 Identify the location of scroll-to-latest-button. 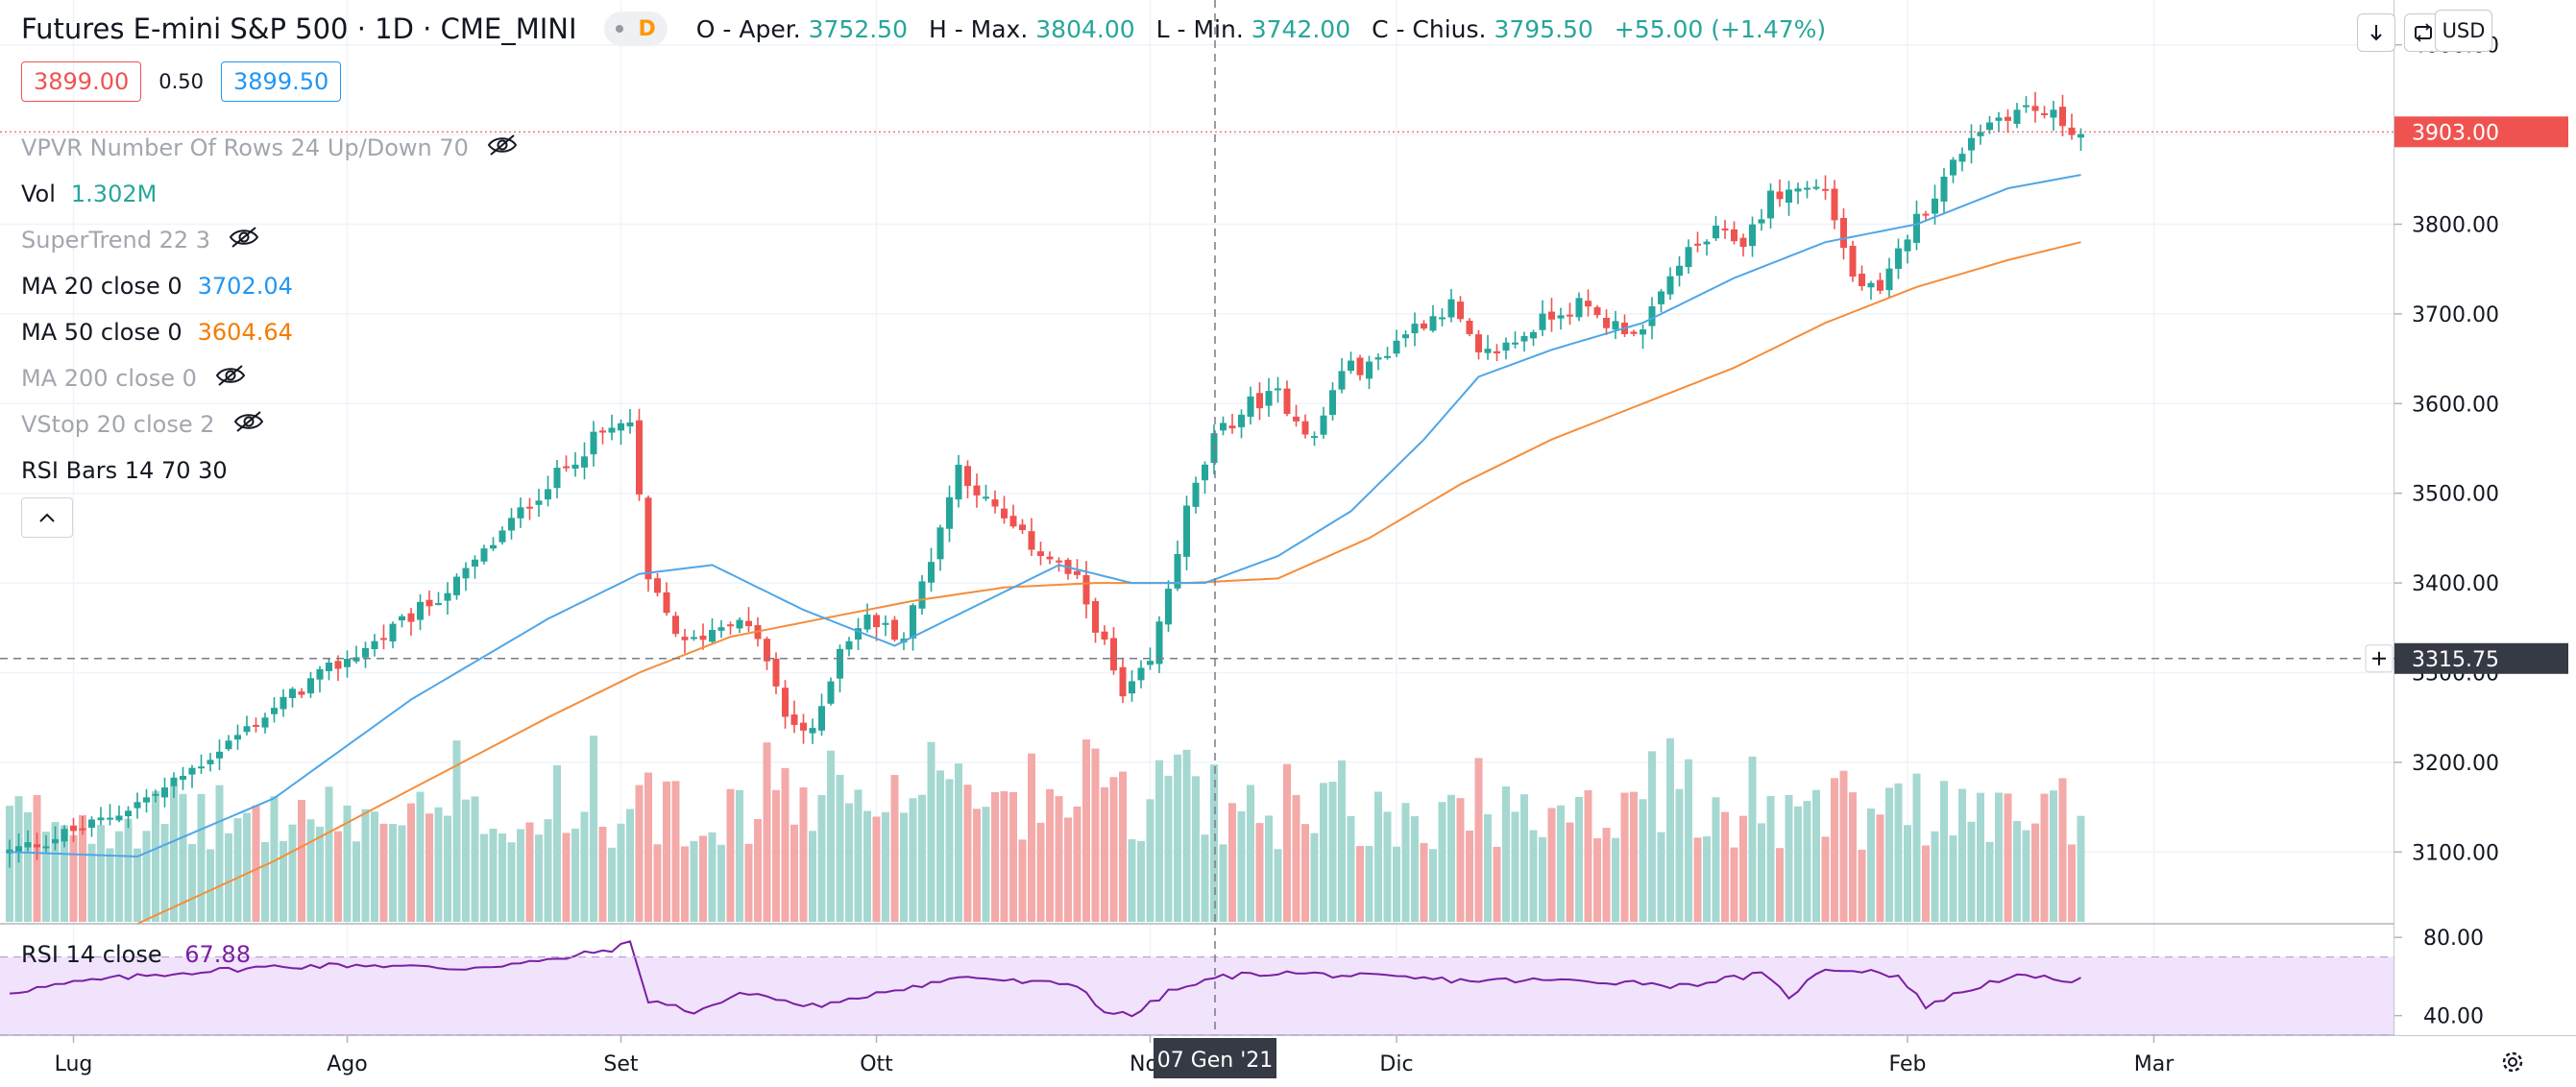
(2376, 32).